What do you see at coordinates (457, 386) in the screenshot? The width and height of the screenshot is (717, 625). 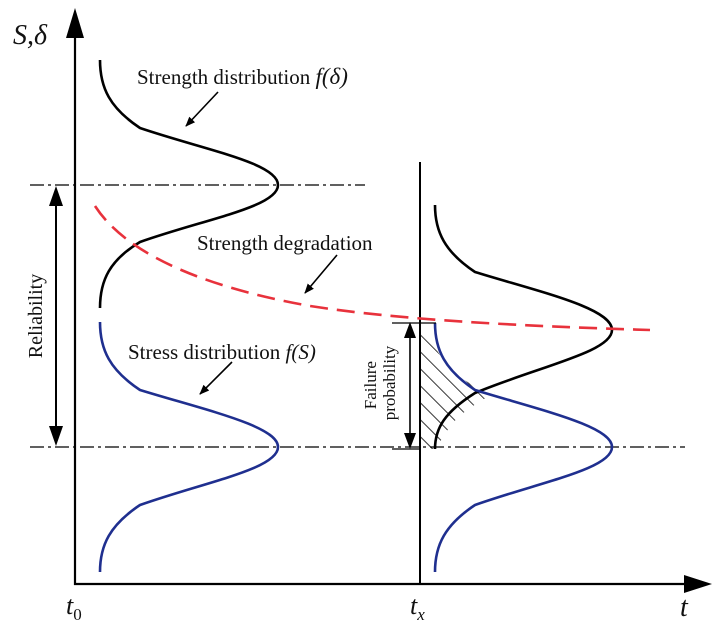 I see `failure-region` at bounding box center [457, 386].